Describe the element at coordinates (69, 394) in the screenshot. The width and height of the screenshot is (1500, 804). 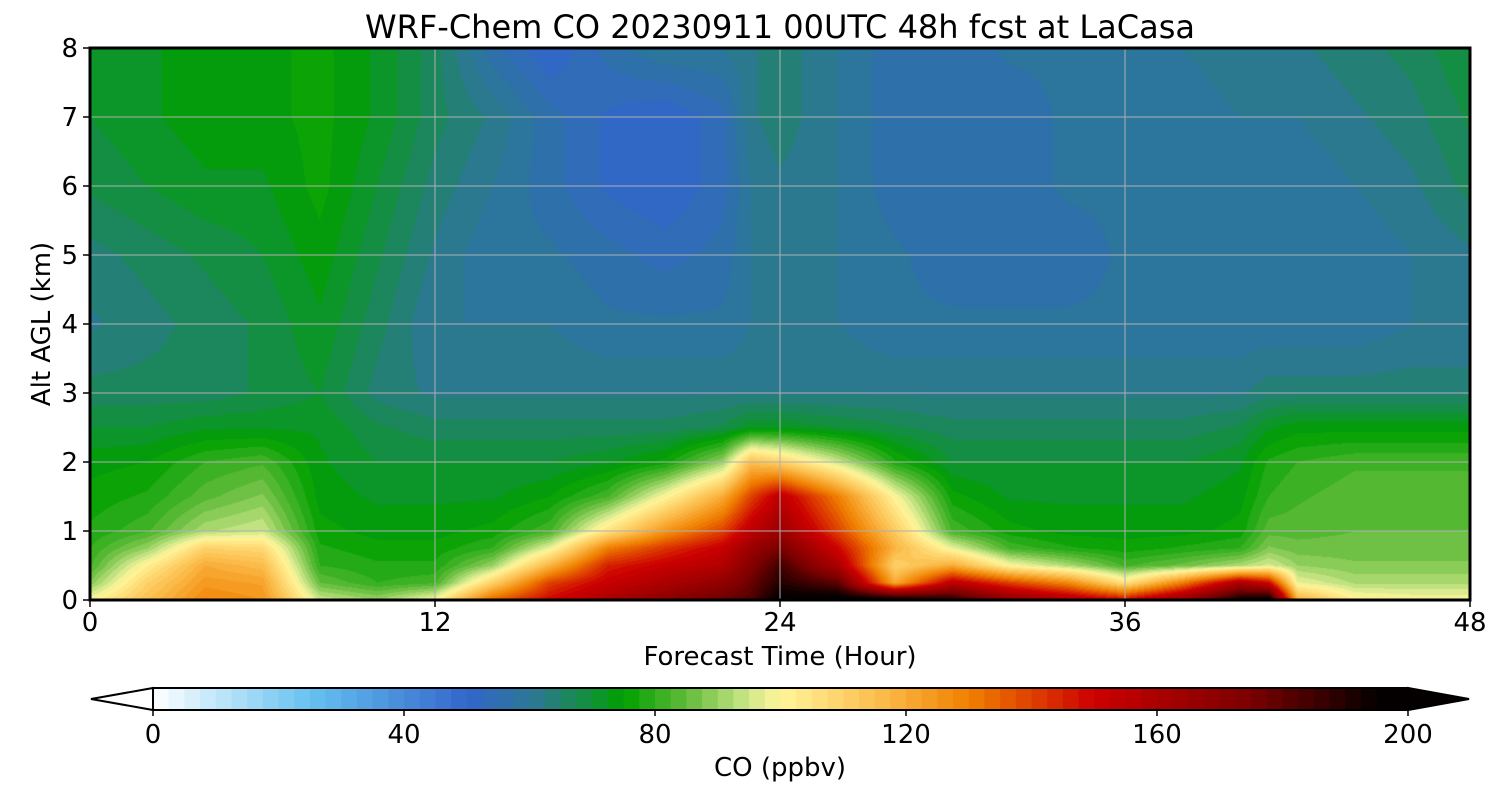
I see `y-tick-label: 3` at that location.